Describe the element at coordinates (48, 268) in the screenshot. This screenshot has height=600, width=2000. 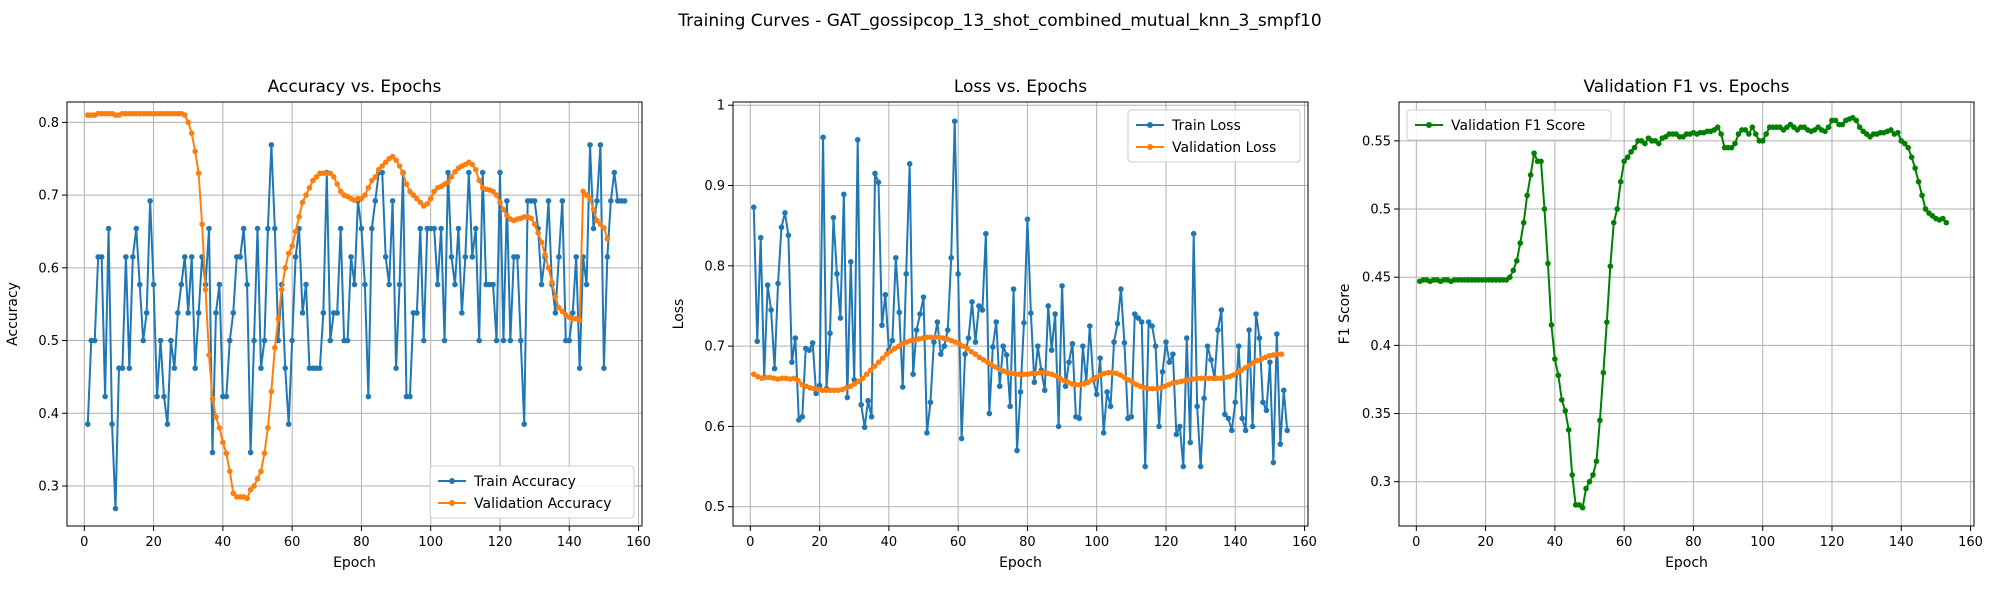
I see `accuracy-ytick-label: 0.6` at that location.